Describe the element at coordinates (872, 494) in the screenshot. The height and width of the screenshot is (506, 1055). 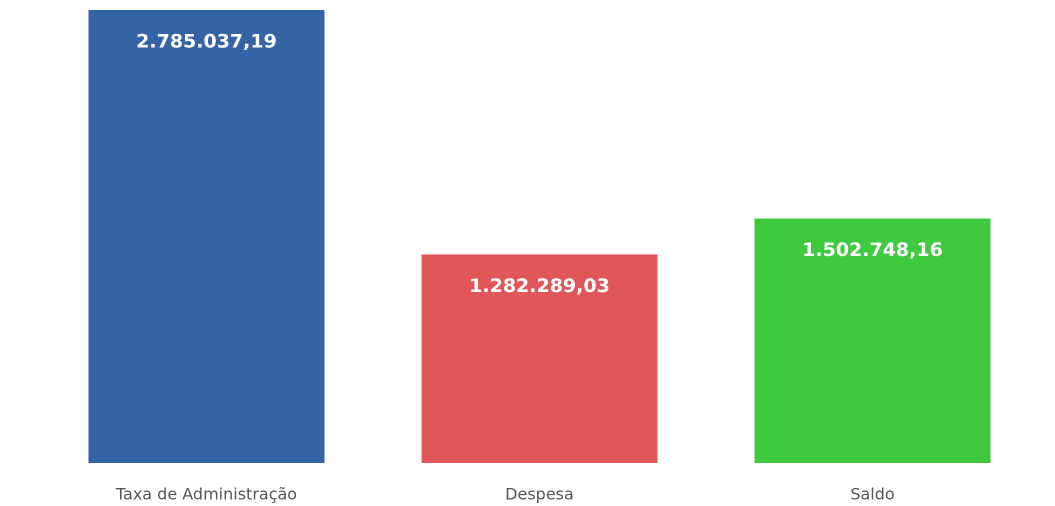
I see `x-tick-label: Saldo` at that location.